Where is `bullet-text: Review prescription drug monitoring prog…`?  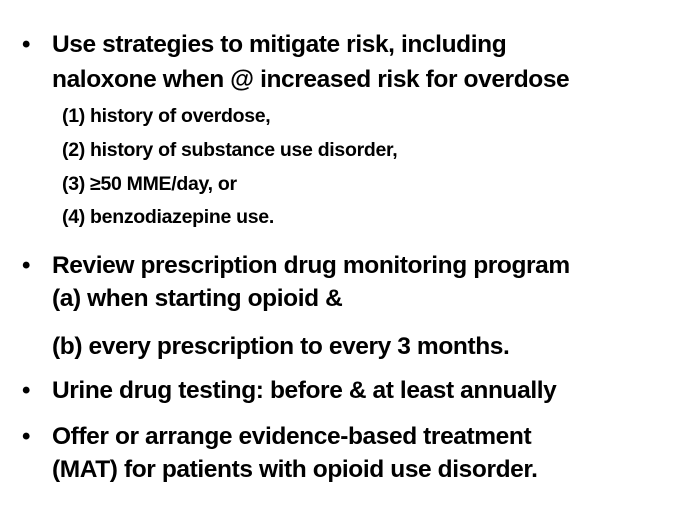 bullet-text: Review prescription drug monitoring prog… is located at coordinates (311, 265).